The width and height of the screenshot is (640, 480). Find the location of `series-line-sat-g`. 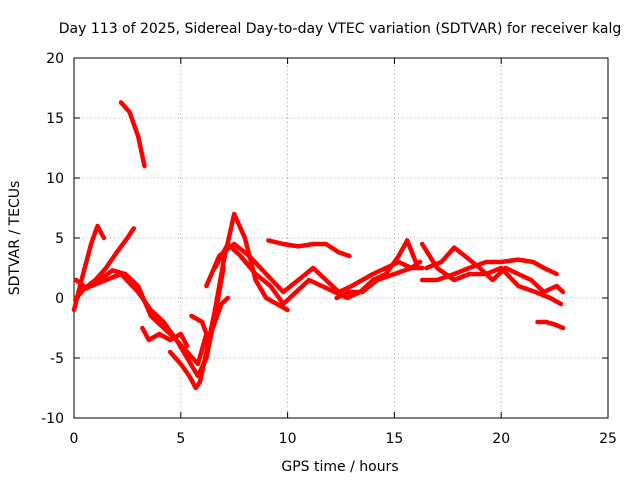

series-line-sat-g is located at coordinates (228, 301).